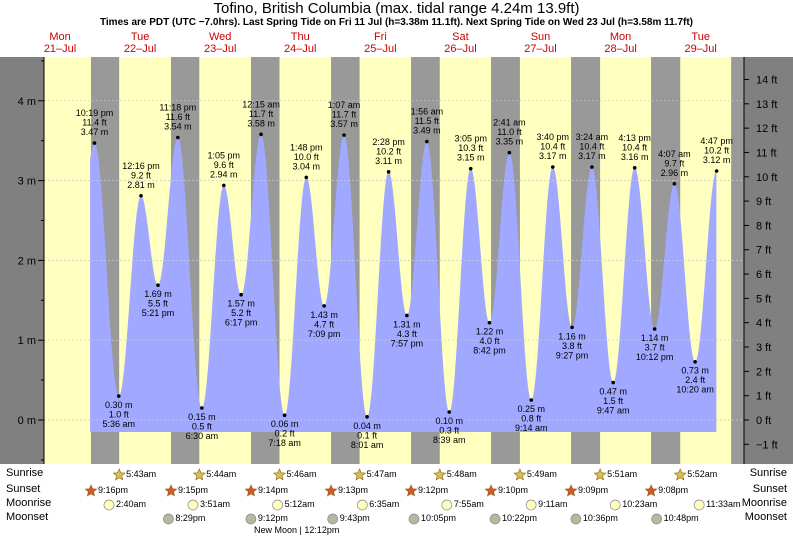 The width and height of the screenshot is (793, 539). Describe the element at coordinates (600, 518) in the screenshot. I see `moonset-time: 10:36pm` at that location.